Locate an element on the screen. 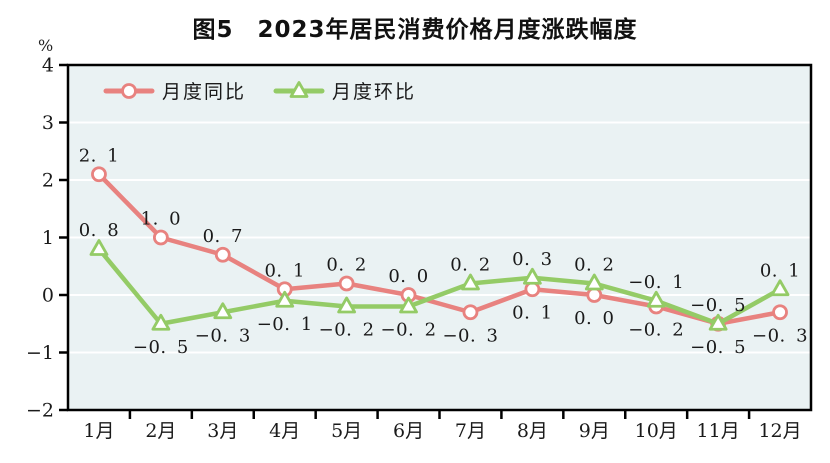 The height and width of the screenshot is (463, 830). data-label-1: −0. 3 is located at coordinates (223, 335).